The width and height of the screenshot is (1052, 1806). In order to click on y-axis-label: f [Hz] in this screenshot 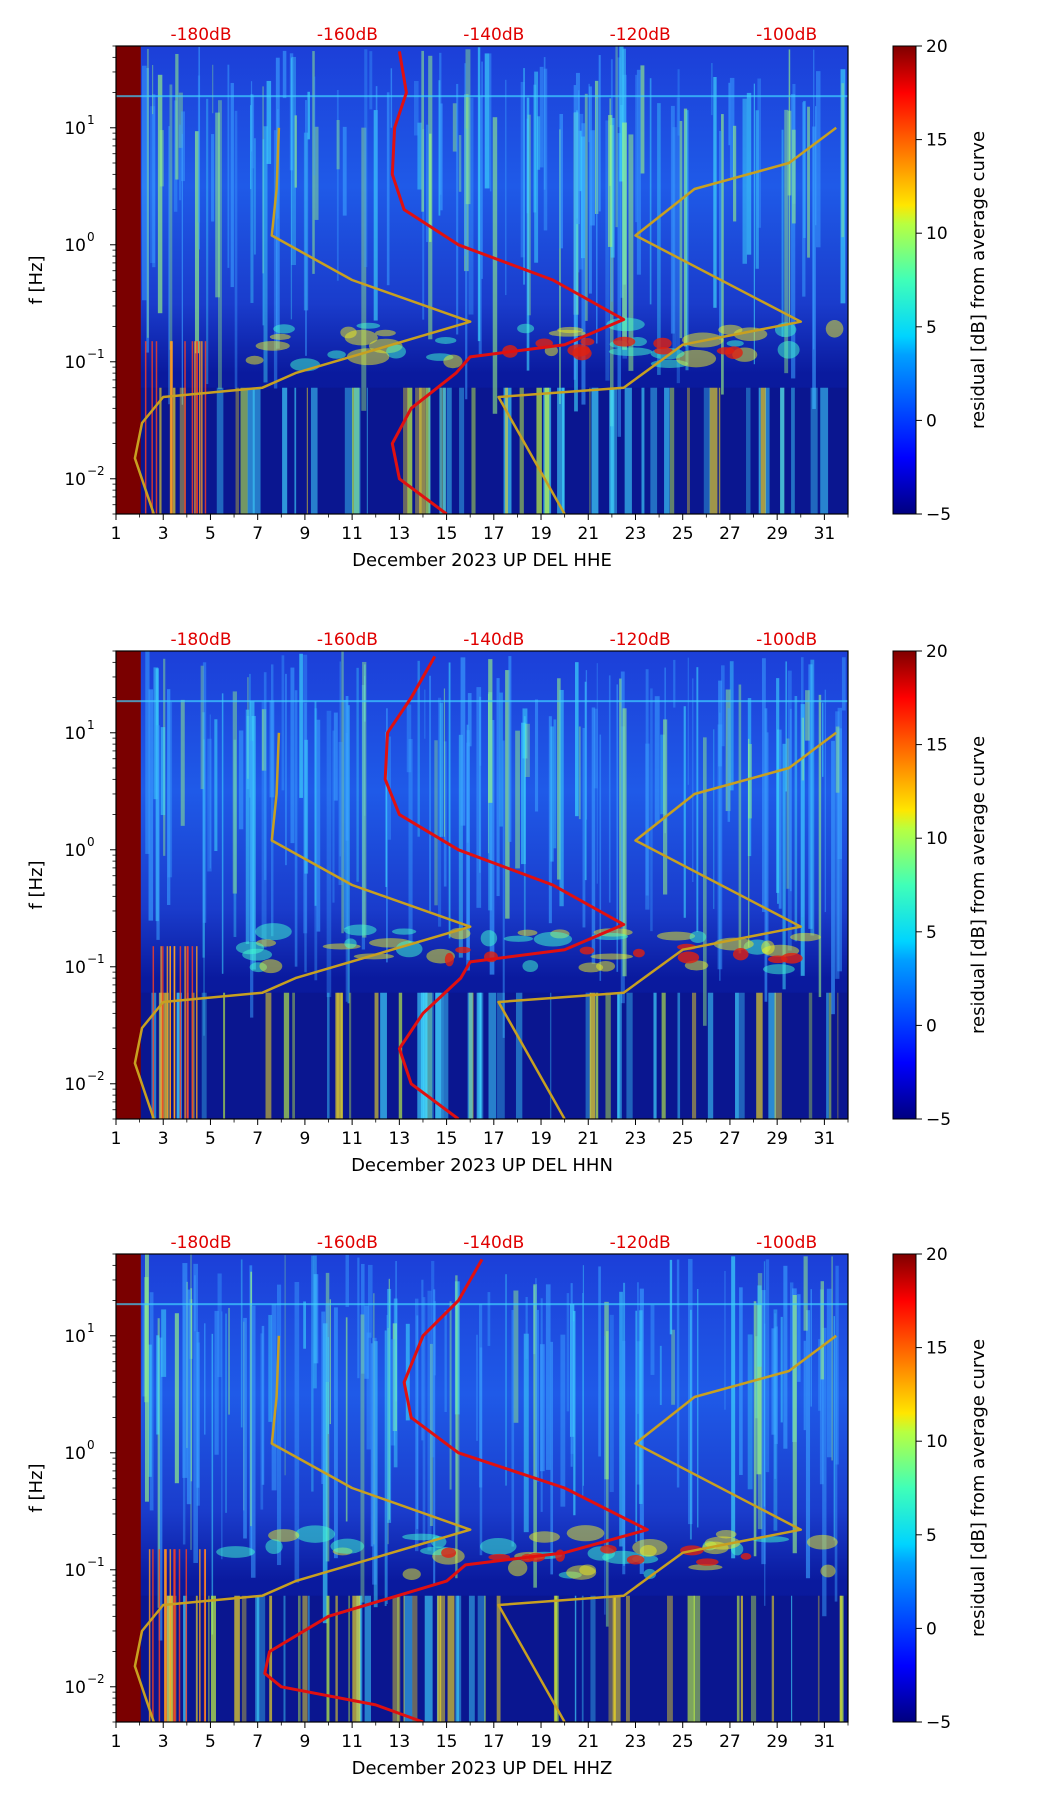, I will do `click(36, 884)`.